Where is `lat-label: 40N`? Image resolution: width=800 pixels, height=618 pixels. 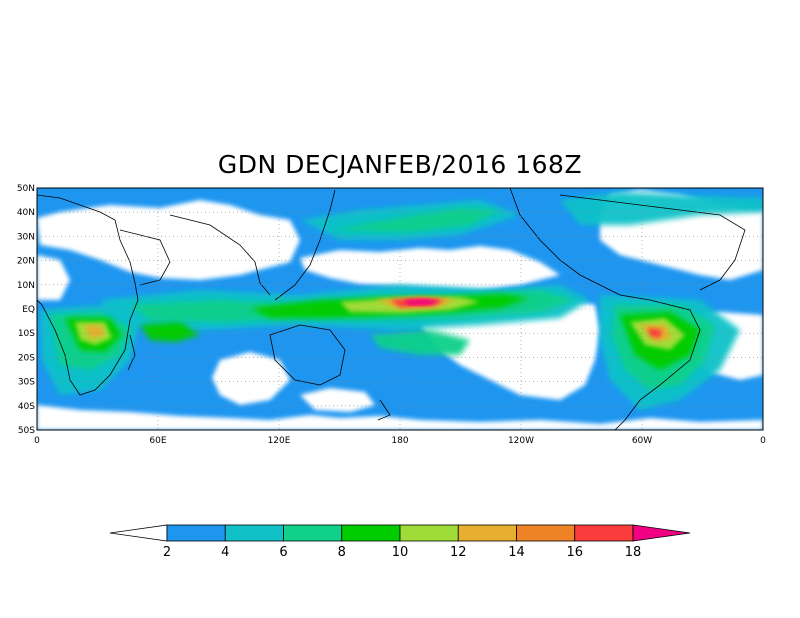 lat-label: 40N is located at coordinates (26, 213).